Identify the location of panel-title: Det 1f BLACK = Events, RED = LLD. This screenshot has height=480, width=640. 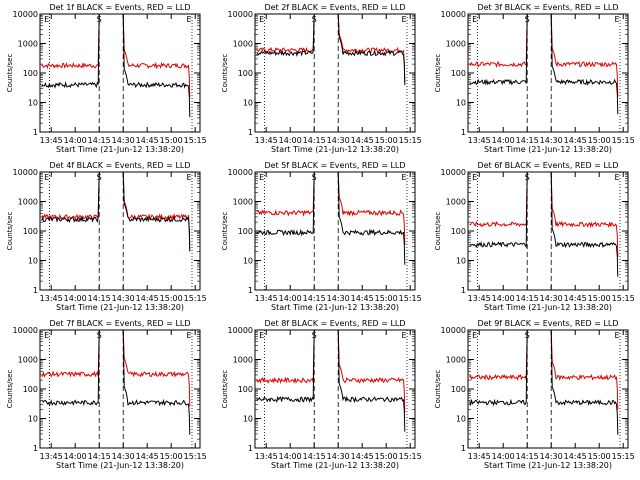
(119, 7).